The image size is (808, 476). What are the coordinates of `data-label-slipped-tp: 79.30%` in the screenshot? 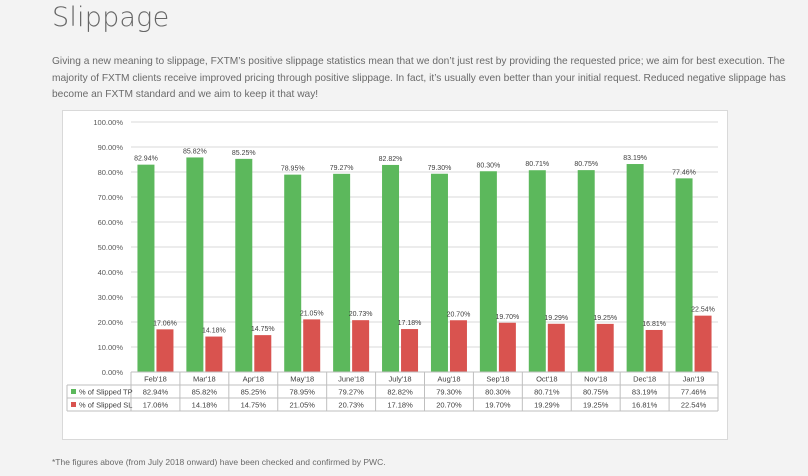 It's located at (440, 168).